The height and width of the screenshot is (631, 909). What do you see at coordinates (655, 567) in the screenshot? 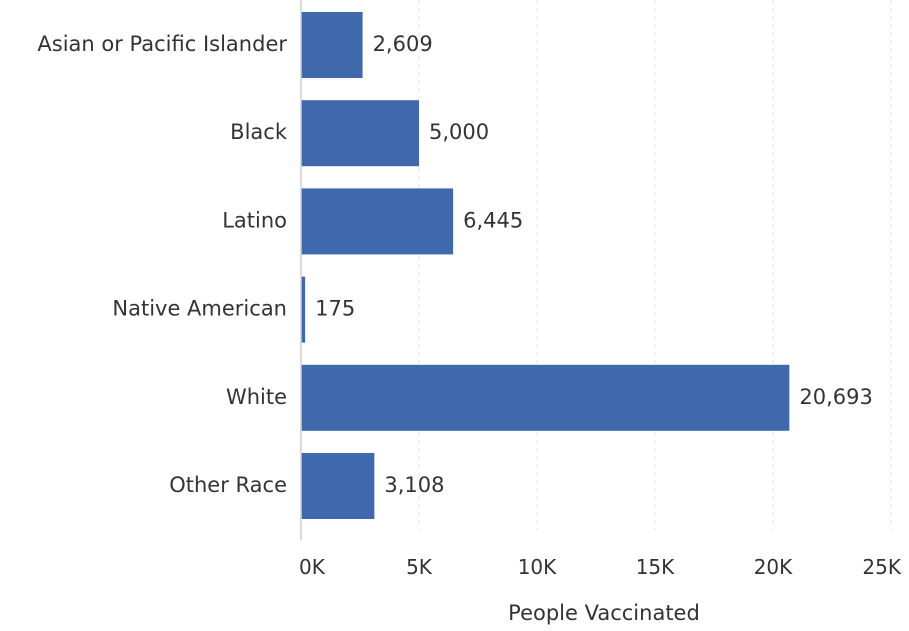
I see `x-tick-label: 15K` at bounding box center [655, 567].